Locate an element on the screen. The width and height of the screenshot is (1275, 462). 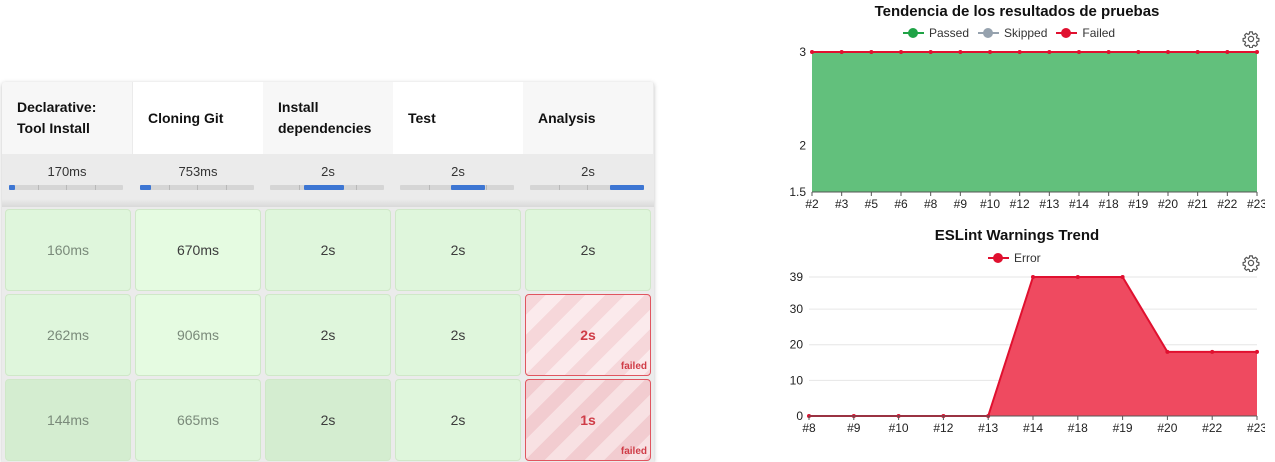
legend-item: Failed is located at coordinates (1085, 33).